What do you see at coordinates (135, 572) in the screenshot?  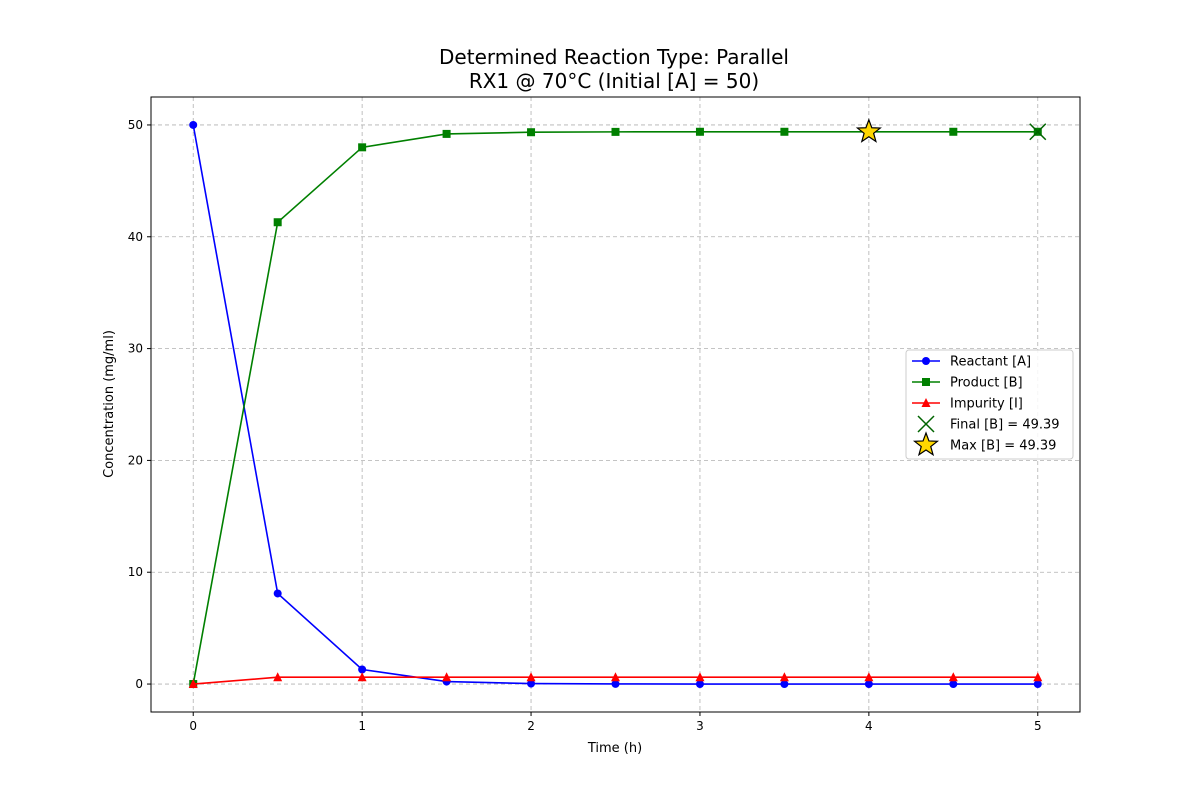 I see `y-tick-label: 10` at bounding box center [135, 572].